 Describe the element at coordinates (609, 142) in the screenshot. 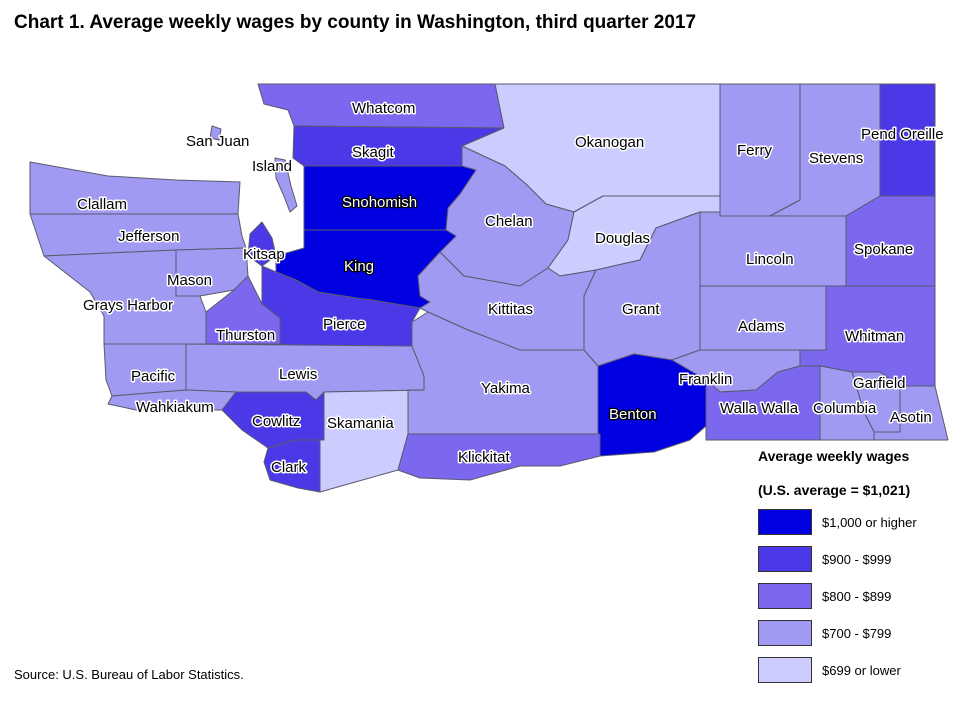

I see `label-okanogan: Okanogan` at that location.